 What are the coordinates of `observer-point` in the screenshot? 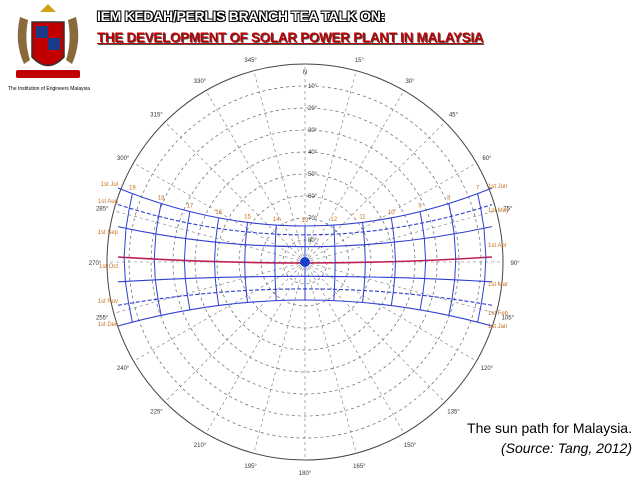 It's located at (305, 262).